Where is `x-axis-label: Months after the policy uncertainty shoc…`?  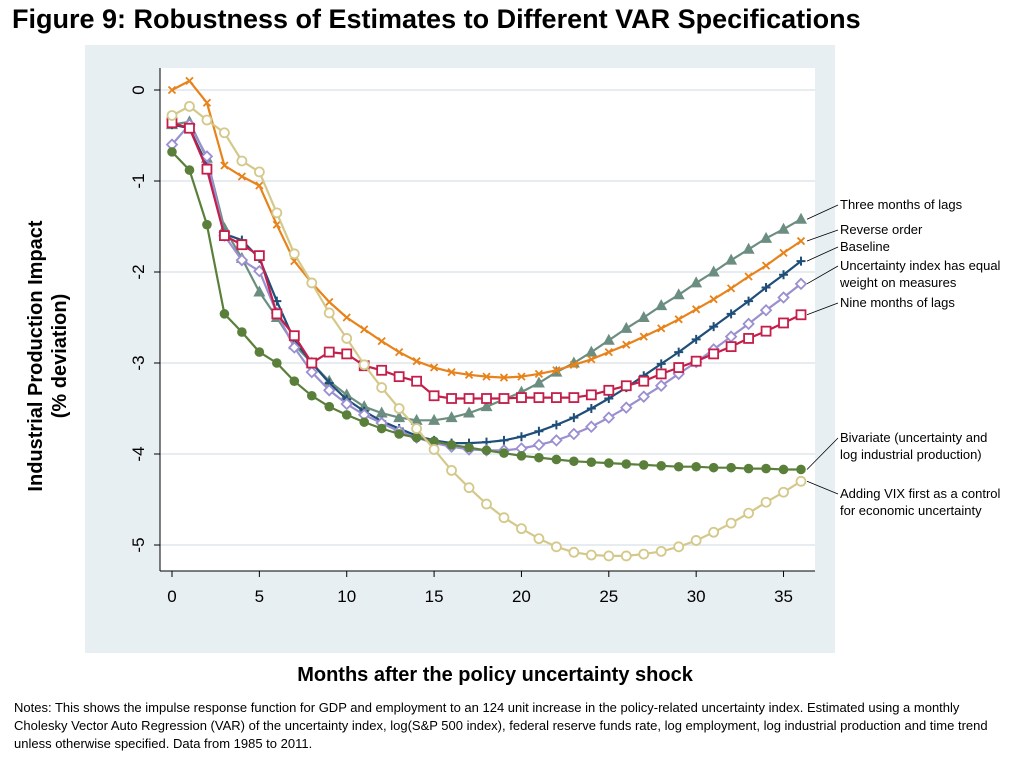
x-axis-label: Months after the policy uncertainty shoc… is located at coordinates (495, 675).